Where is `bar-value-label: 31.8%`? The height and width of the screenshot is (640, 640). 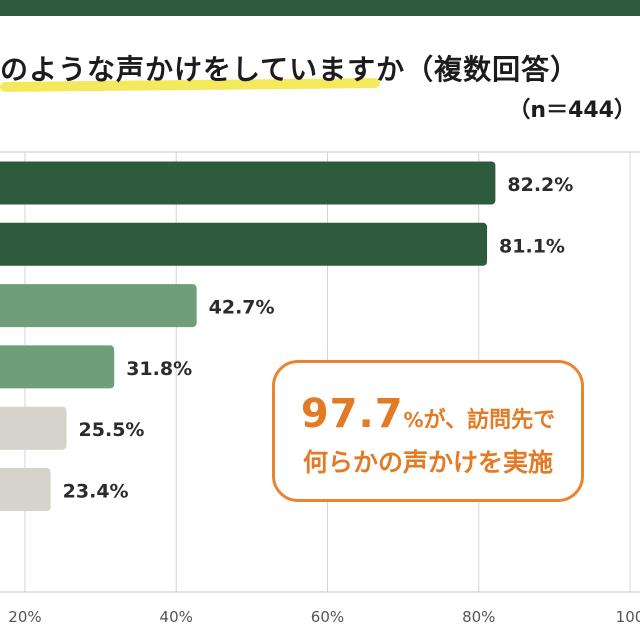
bar-value-label: 31.8% is located at coordinates (159, 369).